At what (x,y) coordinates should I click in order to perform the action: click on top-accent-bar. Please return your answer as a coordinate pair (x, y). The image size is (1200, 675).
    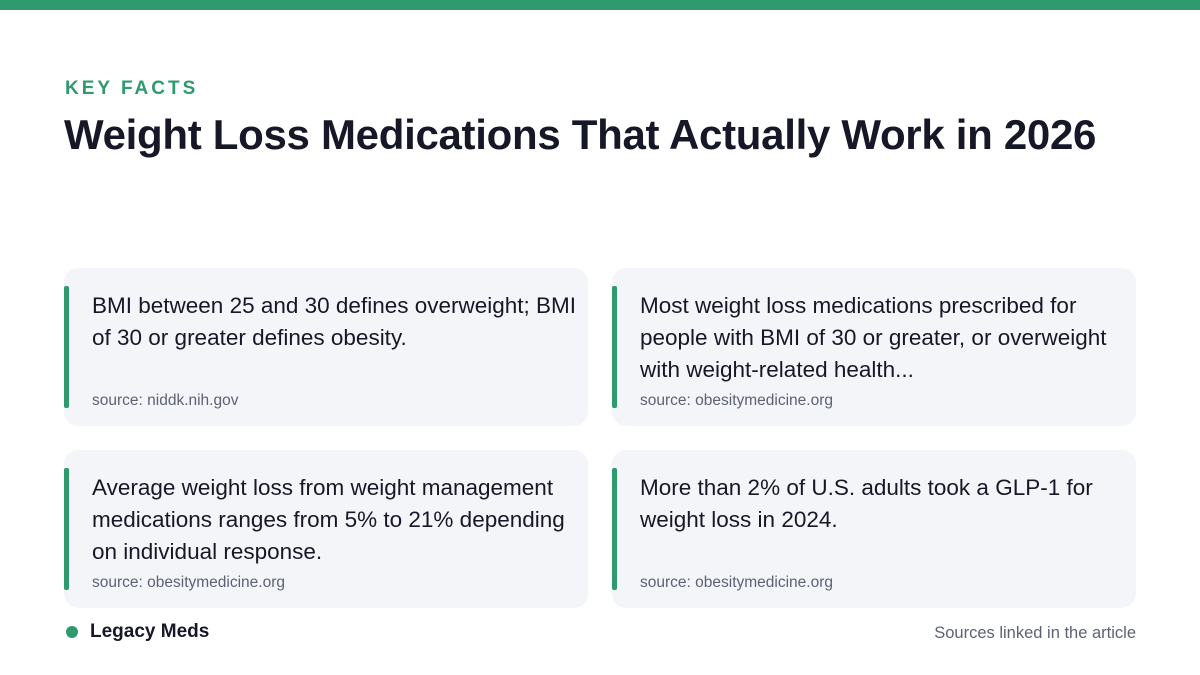
    Looking at the image, I should click on (600, 5).